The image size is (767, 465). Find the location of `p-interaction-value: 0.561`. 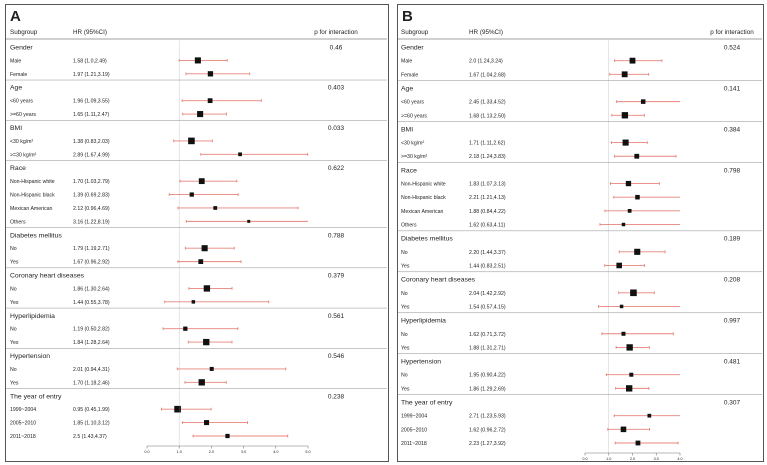

p-interaction-value: 0.561 is located at coordinates (336, 316).